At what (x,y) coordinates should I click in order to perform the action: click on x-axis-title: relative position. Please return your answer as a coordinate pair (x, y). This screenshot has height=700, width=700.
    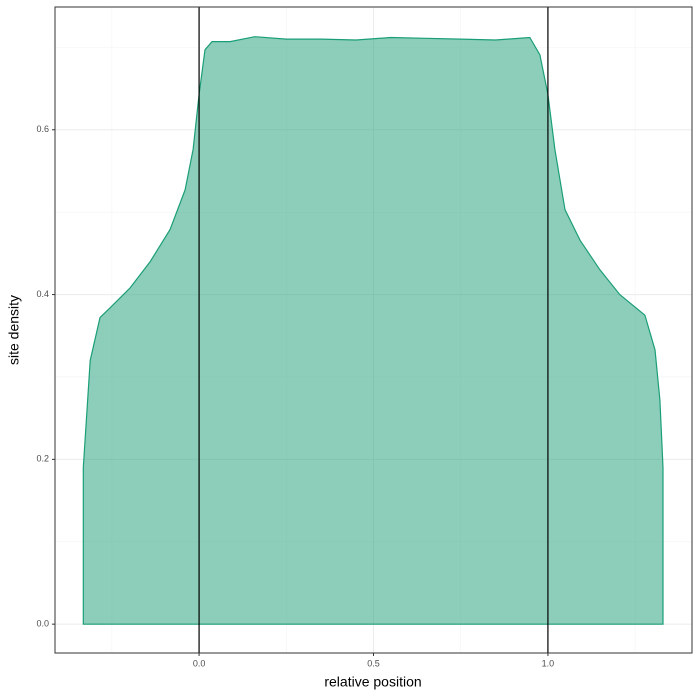
    Looking at the image, I should click on (372, 682).